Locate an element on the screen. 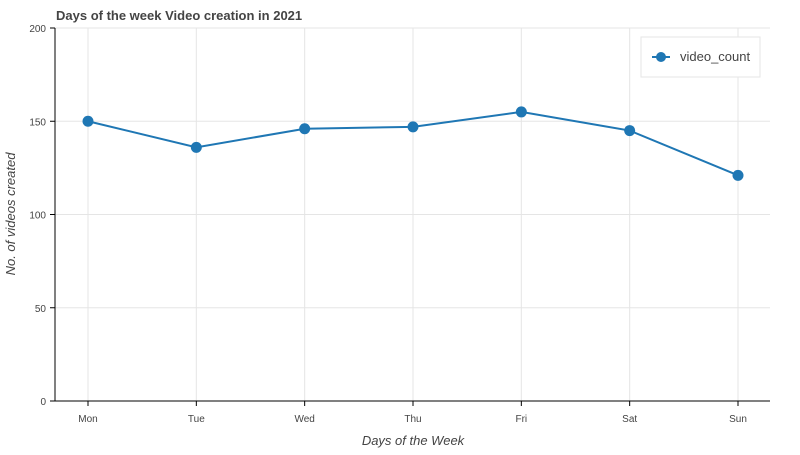 The width and height of the screenshot is (800, 455). y-tick-label: 200 is located at coordinates (37, 29).